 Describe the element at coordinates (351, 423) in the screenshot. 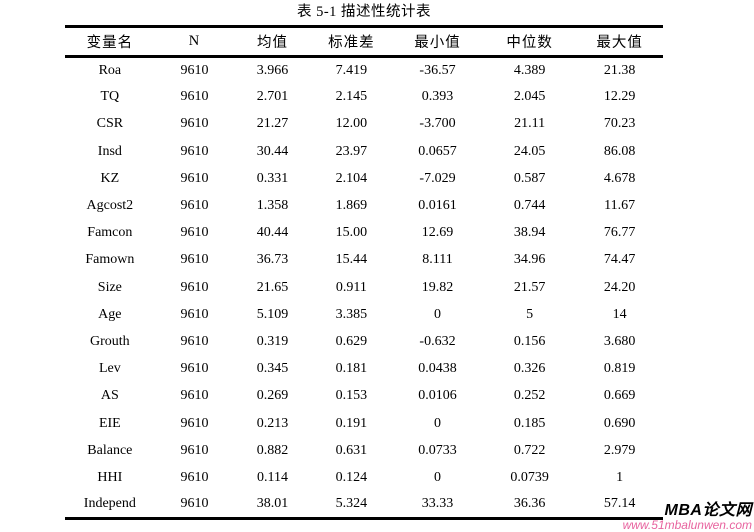

I see `value-cell: 0.191` at that location.